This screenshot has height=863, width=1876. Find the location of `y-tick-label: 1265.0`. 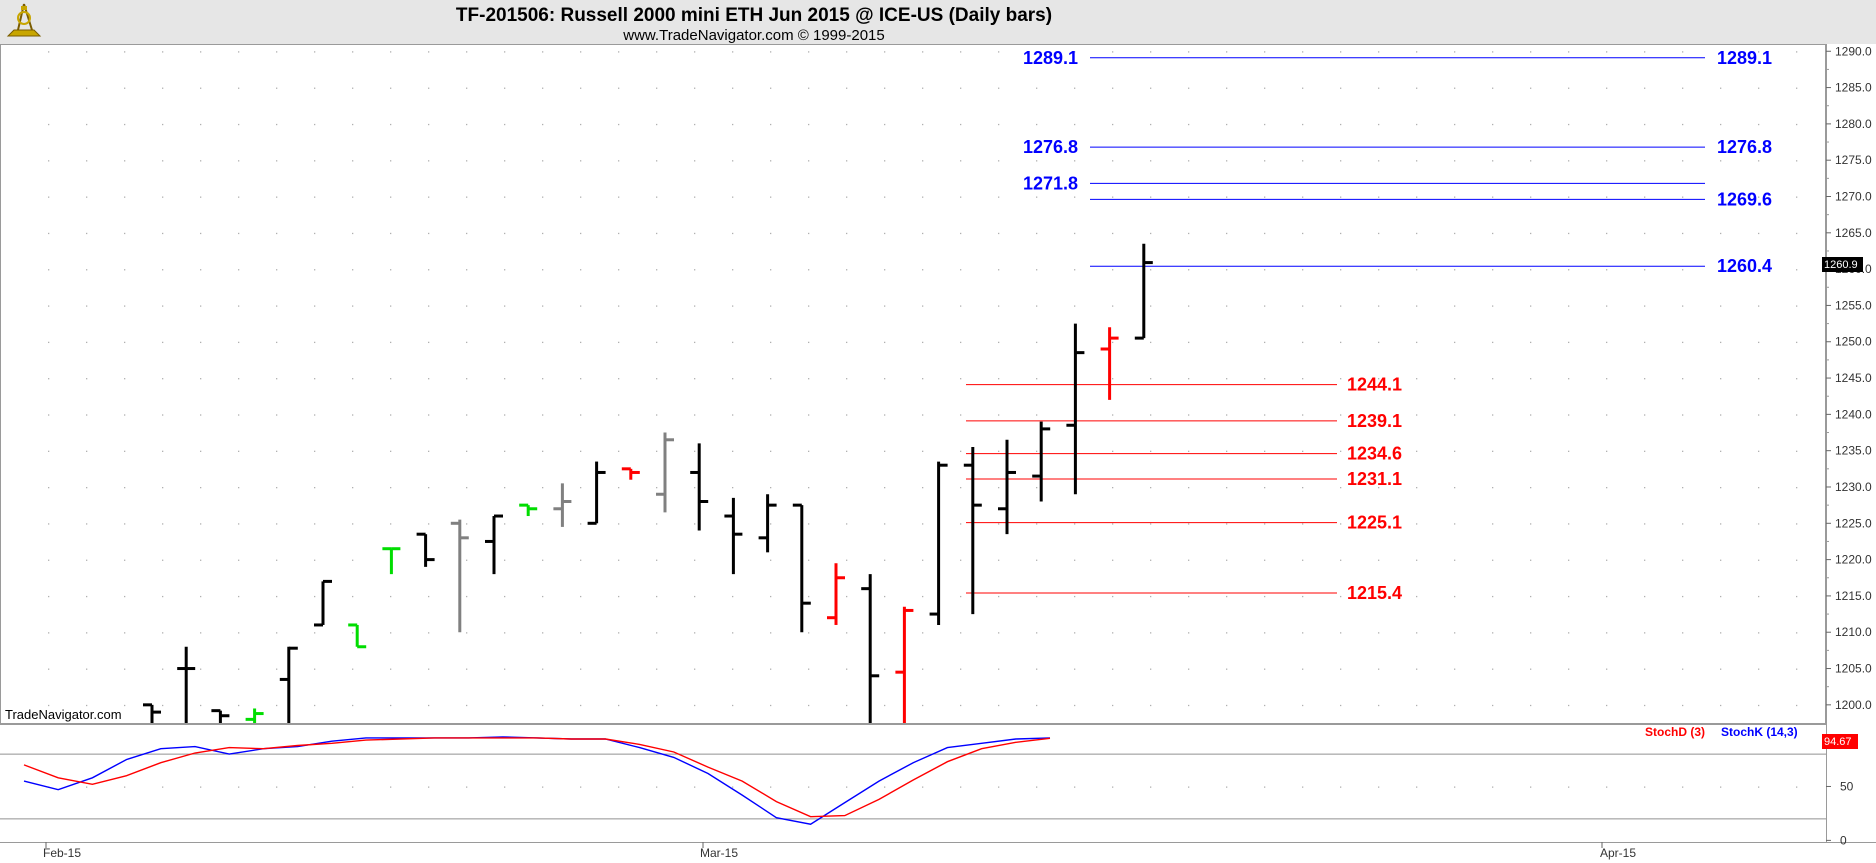

y-tick-label: 1265.0 is located at coordinates (1853, 233).